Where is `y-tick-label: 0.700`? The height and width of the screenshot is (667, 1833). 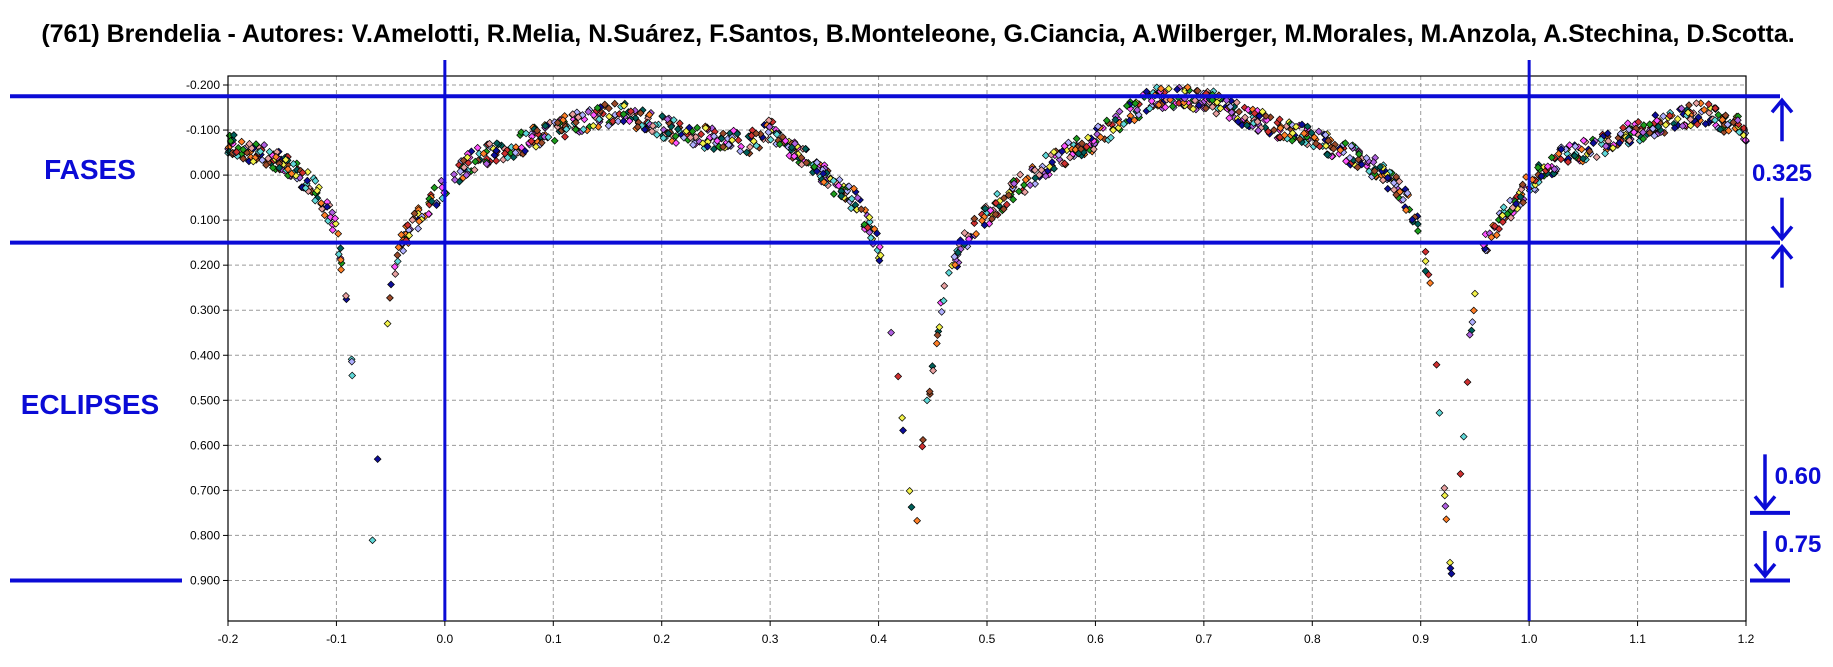 y-tick-label: 0.700 is located at coordinates (205, 490).